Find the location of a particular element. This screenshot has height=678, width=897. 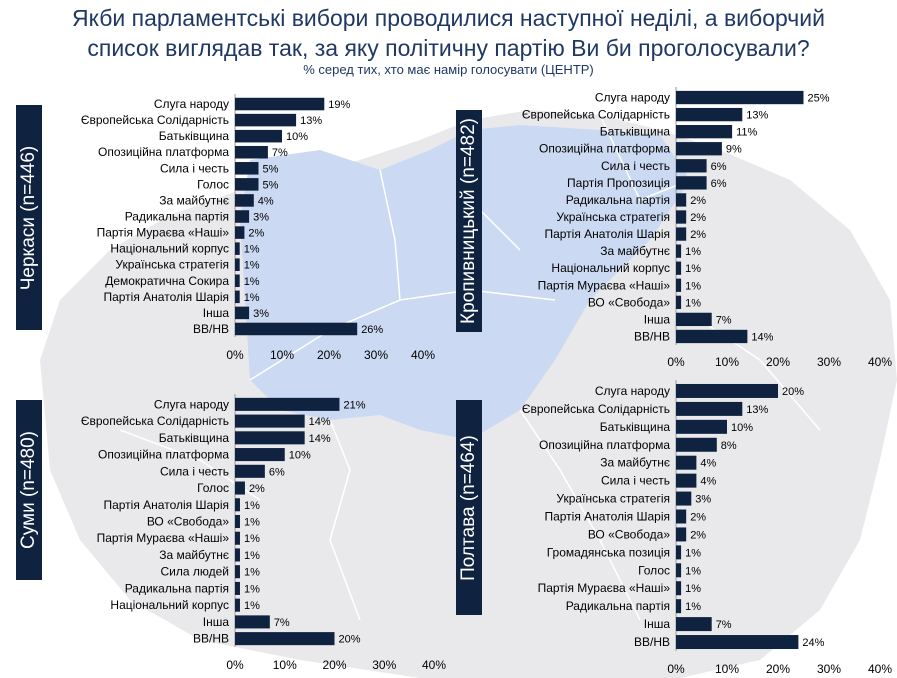

region-label-poltava-box: Полтава (n=464) is located at coordinates (469, 507).